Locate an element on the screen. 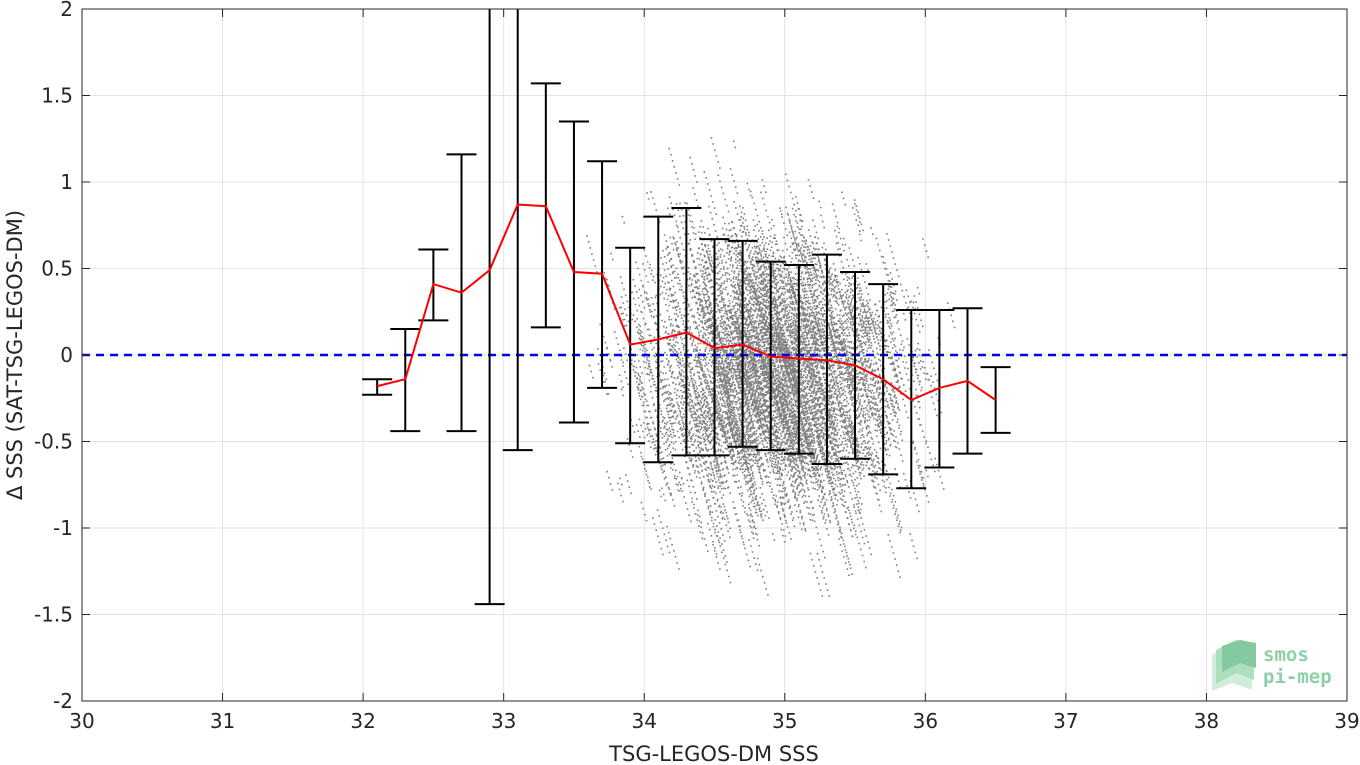  y-tick-label: -2 is located at coordinates (63, 701).